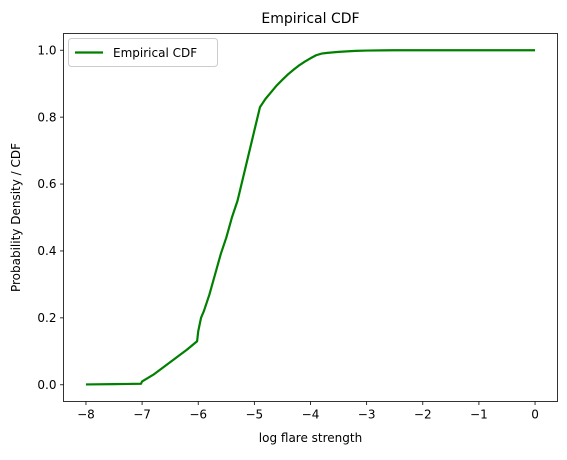 This screenshot has height=460, width=567. Describe the element at coordinates (255, 415) in the screenshot. I see `x-tick-label: −5` at that location.